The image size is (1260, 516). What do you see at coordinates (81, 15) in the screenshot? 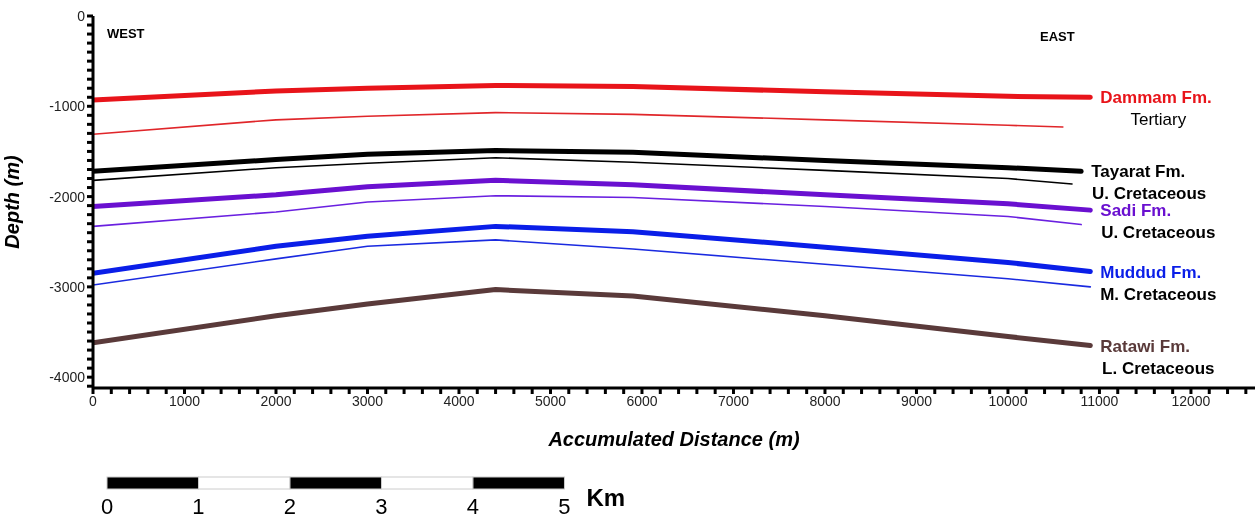
I see `y-tick-label: 0` at bounding box center [81, 15].